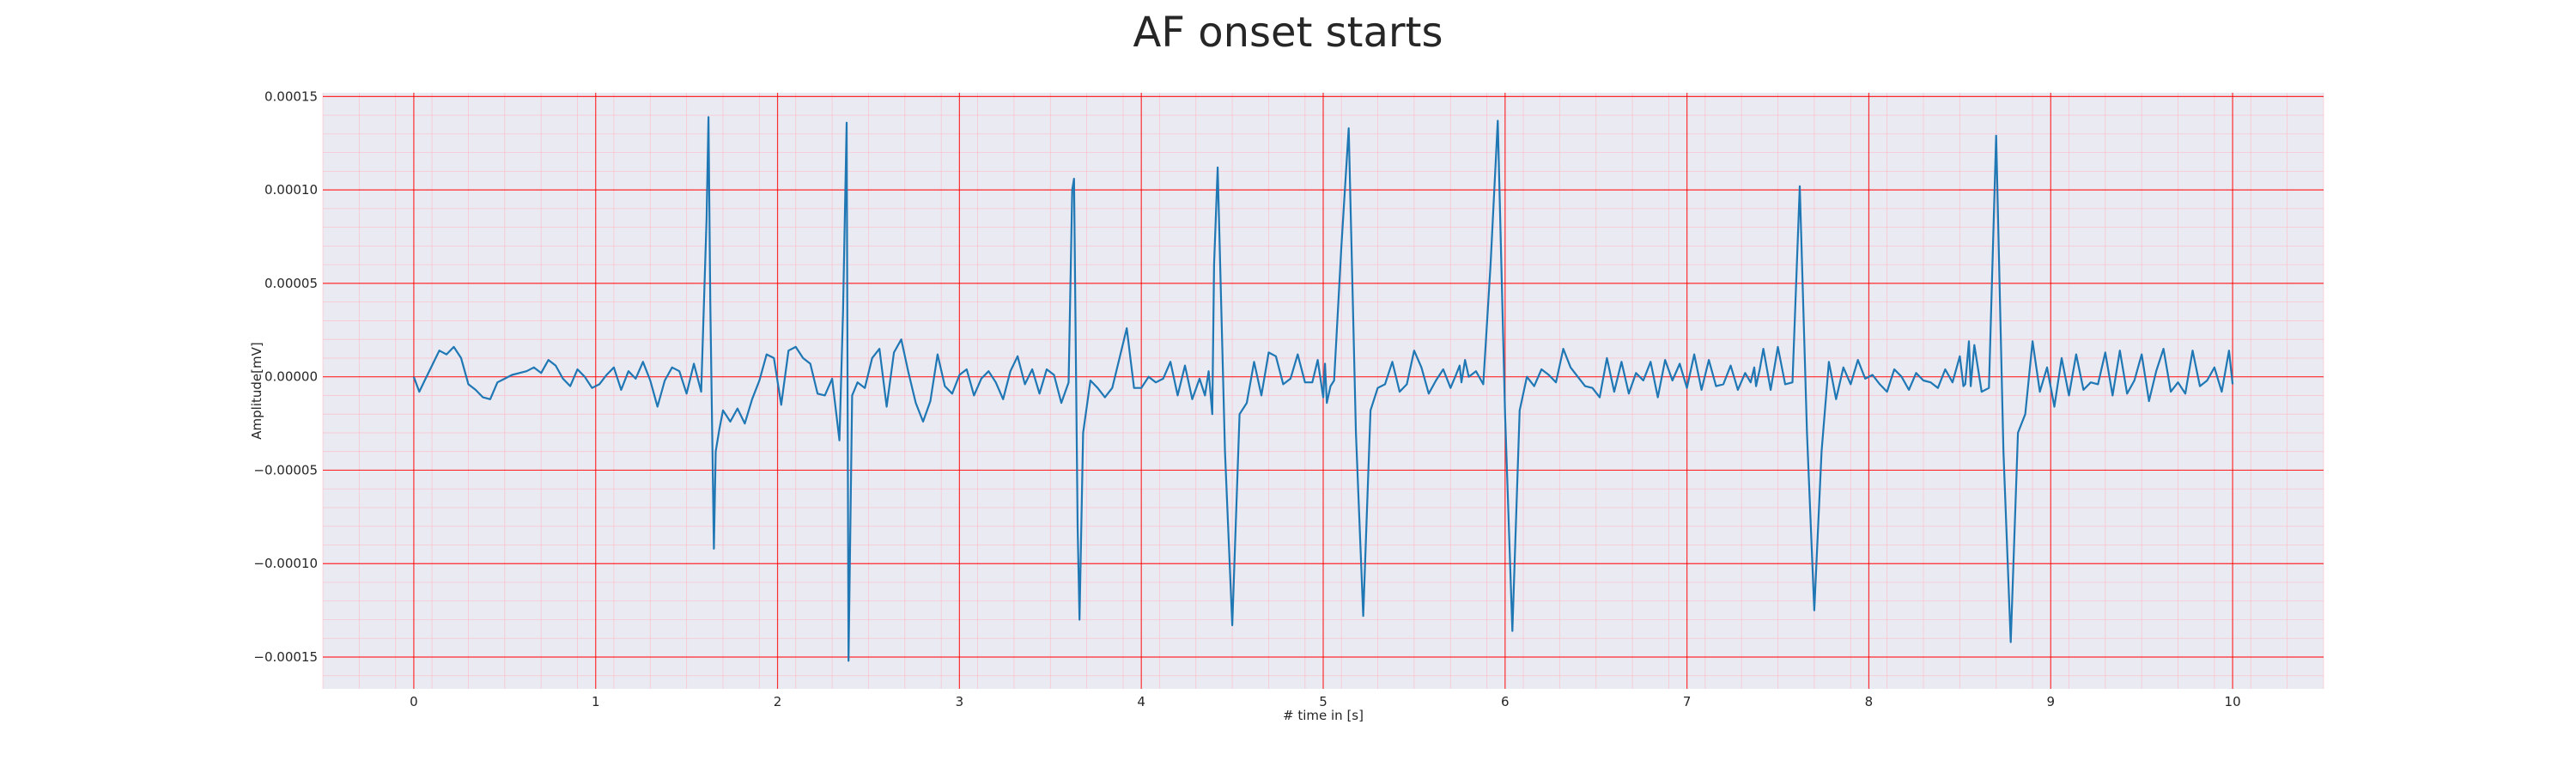 The image size is (2576, 773). I want to click on chart-title: AF onset starts, so click(1288, 33).